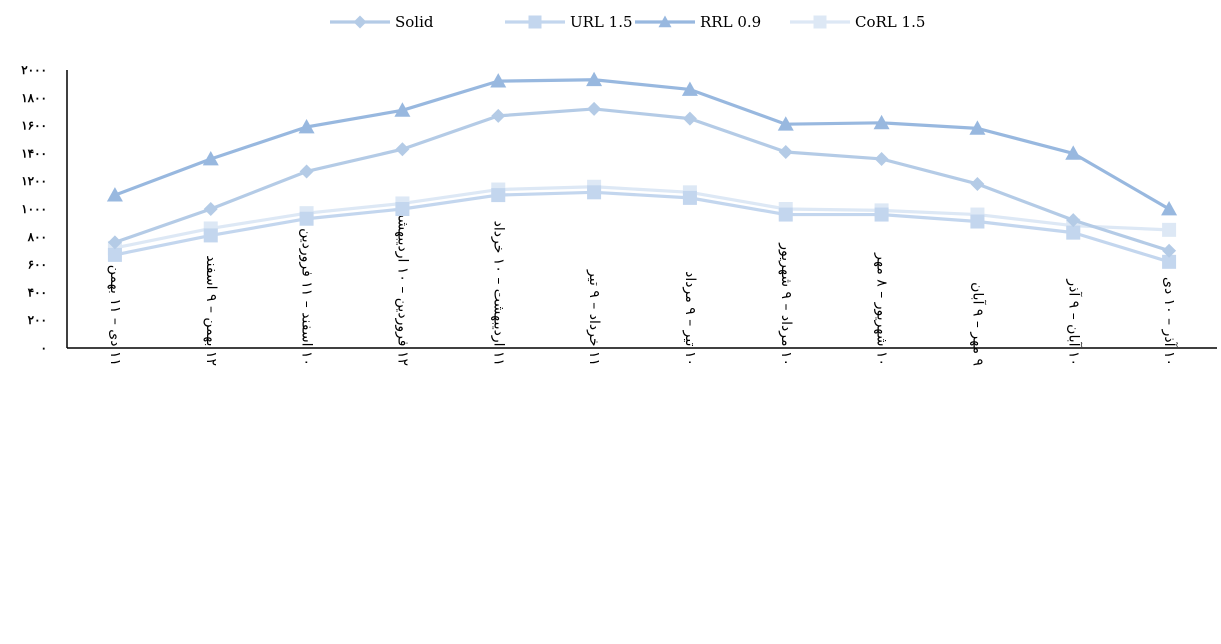 Image resolution: width=1221 pixels, height=644 pixels. Describe the element at coordinates (882, 309) in the screenshot. I see `x-tick-label: ۱۰ شهریور – ۸ مهر` at that location.